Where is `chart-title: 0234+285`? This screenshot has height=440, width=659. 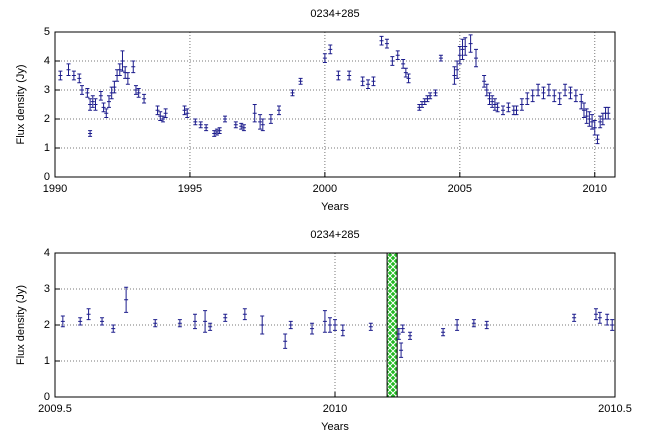 chart-title: 0234+285 is located at coordinates (334, 235).